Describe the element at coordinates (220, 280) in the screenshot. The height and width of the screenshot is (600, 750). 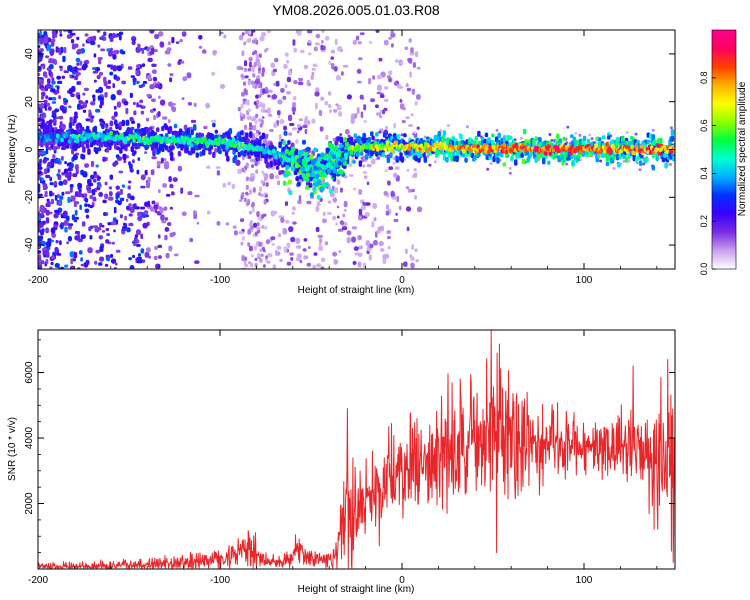
I see `x-tick-label: -100` at that location.